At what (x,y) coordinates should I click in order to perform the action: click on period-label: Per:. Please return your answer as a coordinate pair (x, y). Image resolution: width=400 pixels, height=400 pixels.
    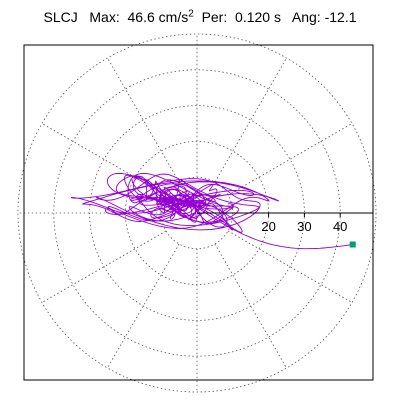
    Looking at the image, I should click on (214, 17).